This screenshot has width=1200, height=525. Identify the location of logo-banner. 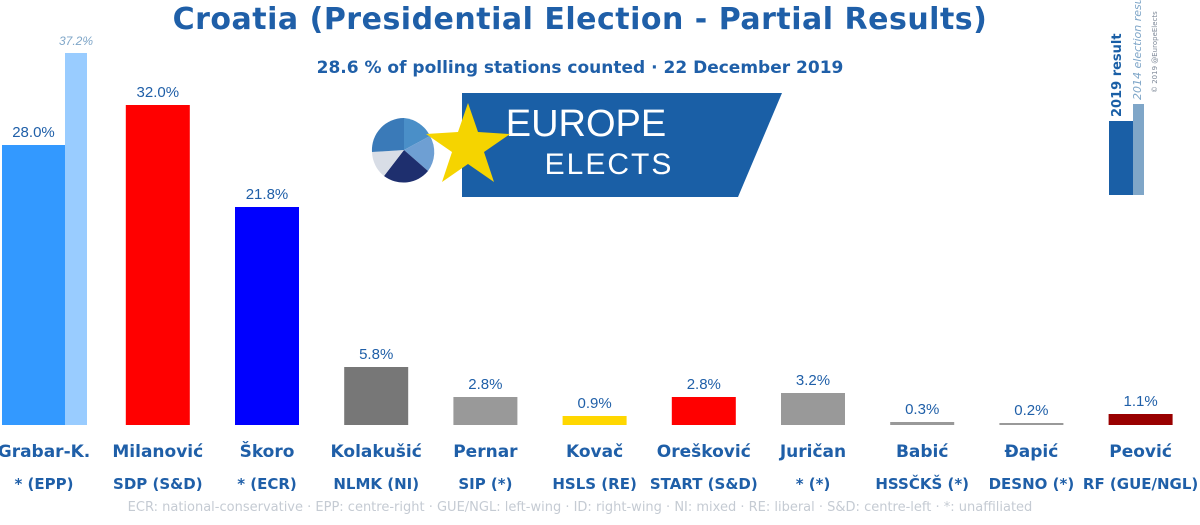
(622, 145).